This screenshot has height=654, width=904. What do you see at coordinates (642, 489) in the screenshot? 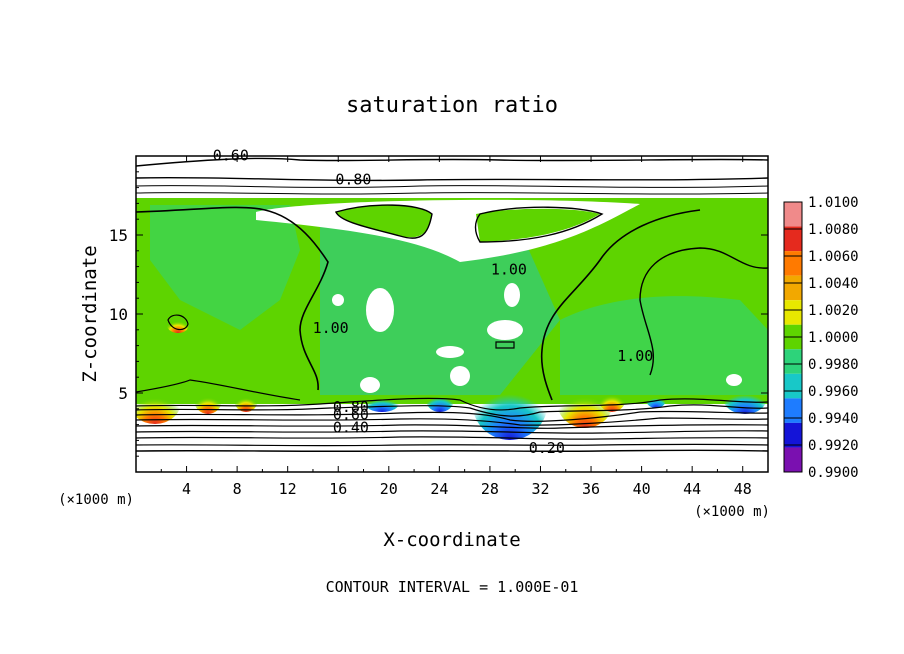
I see `x-tick-label: 40` at bounding box center [642, 489].